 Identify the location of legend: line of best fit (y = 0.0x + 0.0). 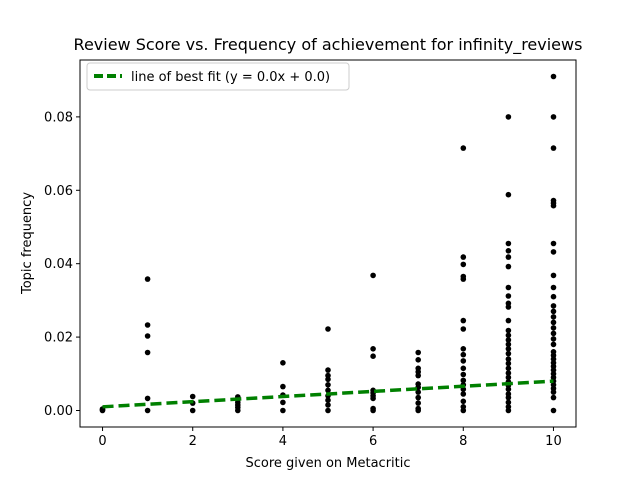
(218, 76).